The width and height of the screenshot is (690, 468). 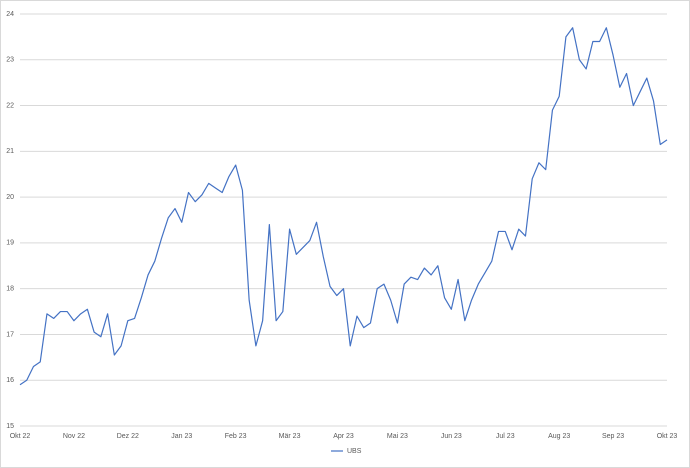 I want to click on x-tick-label: Mär 23, so click(x=290, y=436).